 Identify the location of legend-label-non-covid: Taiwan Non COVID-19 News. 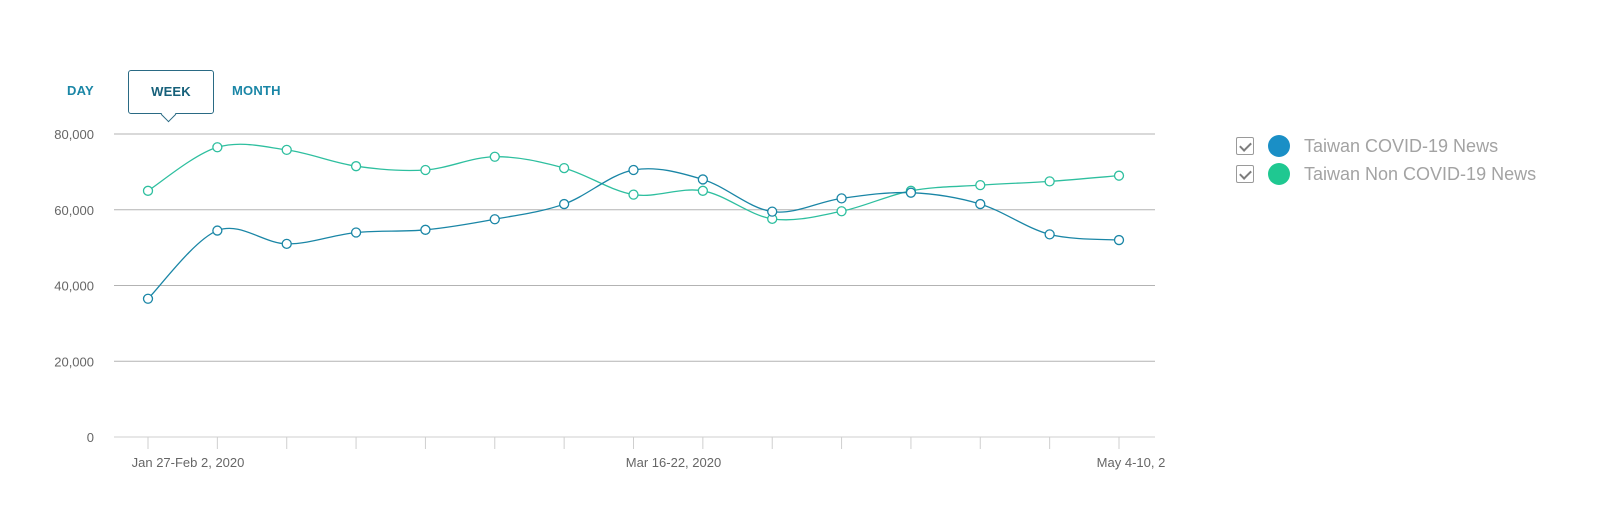
(1420, 174).